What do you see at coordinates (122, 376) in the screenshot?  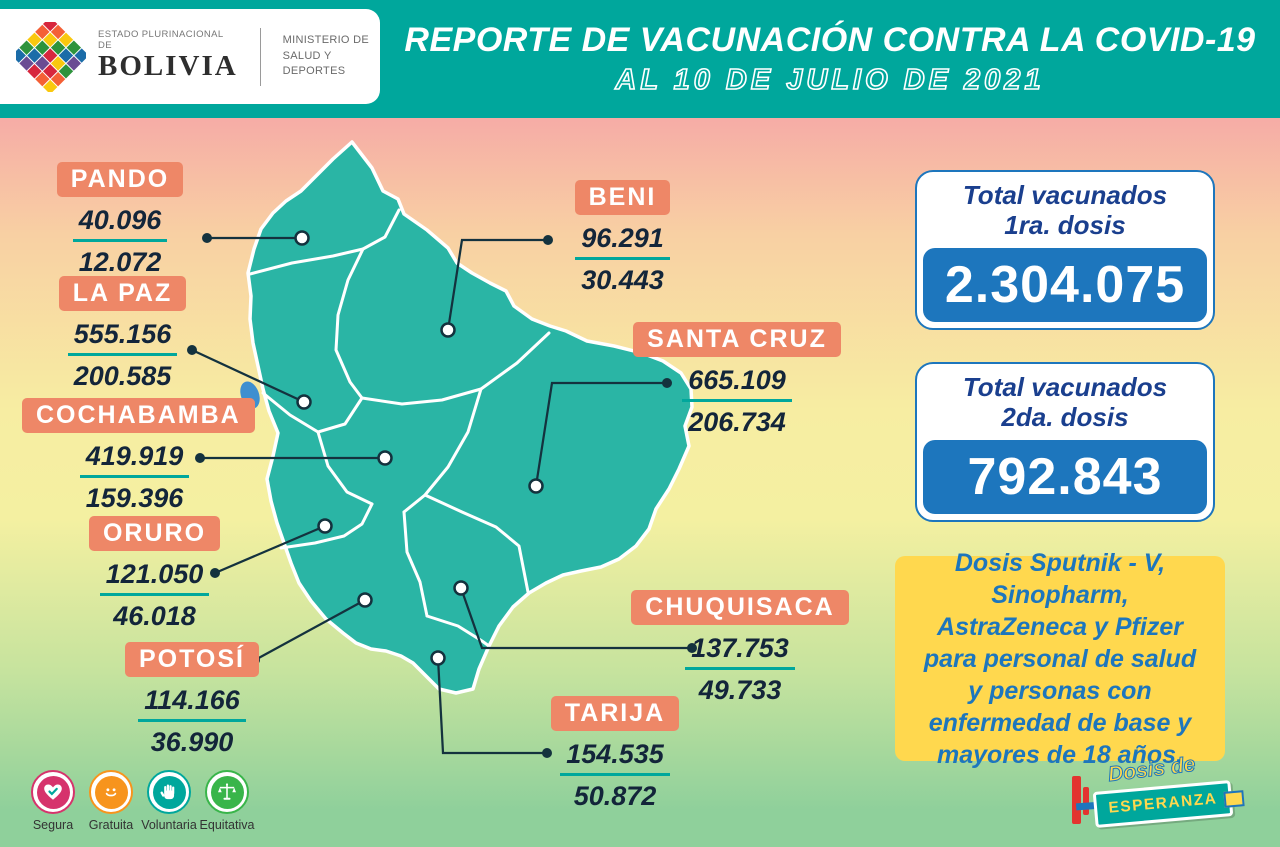 I see `dose2-count: 200.585` at bounding box center [122, 376].